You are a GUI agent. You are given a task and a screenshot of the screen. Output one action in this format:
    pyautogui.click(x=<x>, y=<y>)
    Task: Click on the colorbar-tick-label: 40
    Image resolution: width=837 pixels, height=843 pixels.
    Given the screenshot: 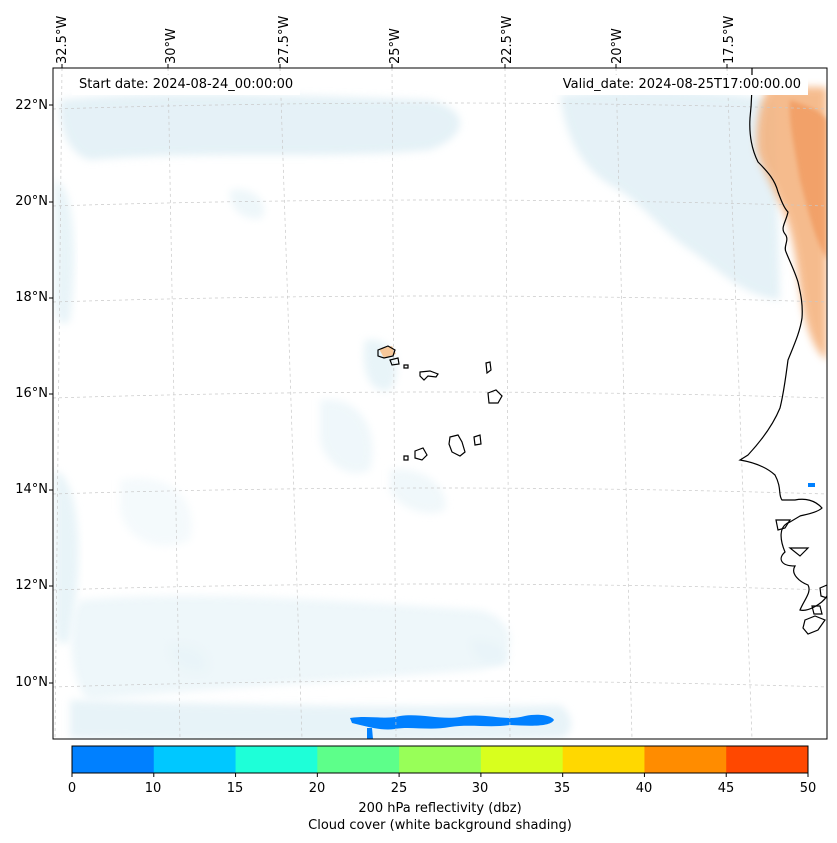 What is the action you would take?
    pyautogui.click(x=644, y=788)
    